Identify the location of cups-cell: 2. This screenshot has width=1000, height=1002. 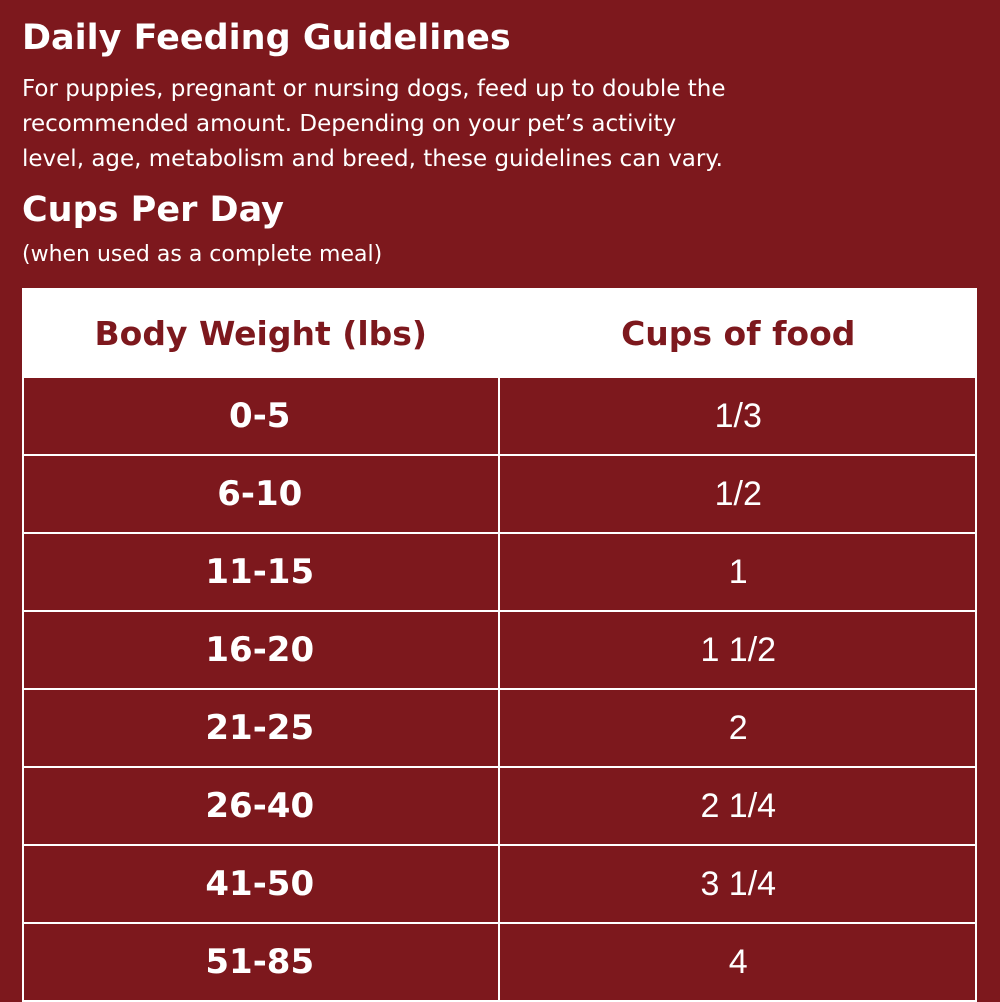
(738, 727).